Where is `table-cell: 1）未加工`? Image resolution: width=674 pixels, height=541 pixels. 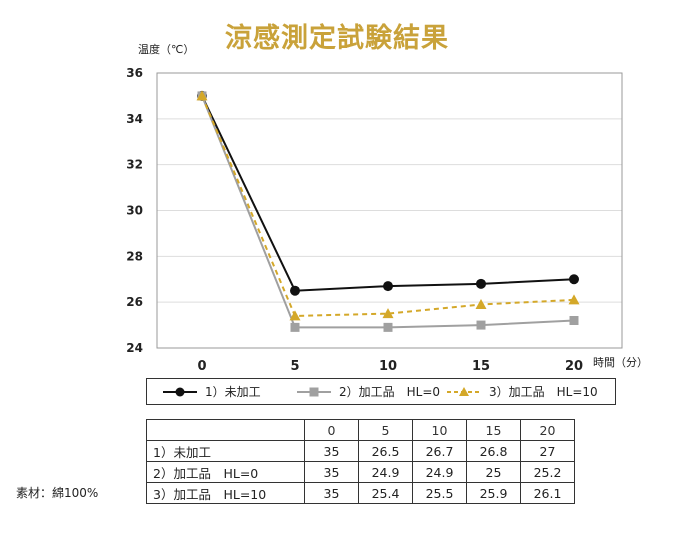
table-cell: 1）未加工 is located at coordinates (225, 451).